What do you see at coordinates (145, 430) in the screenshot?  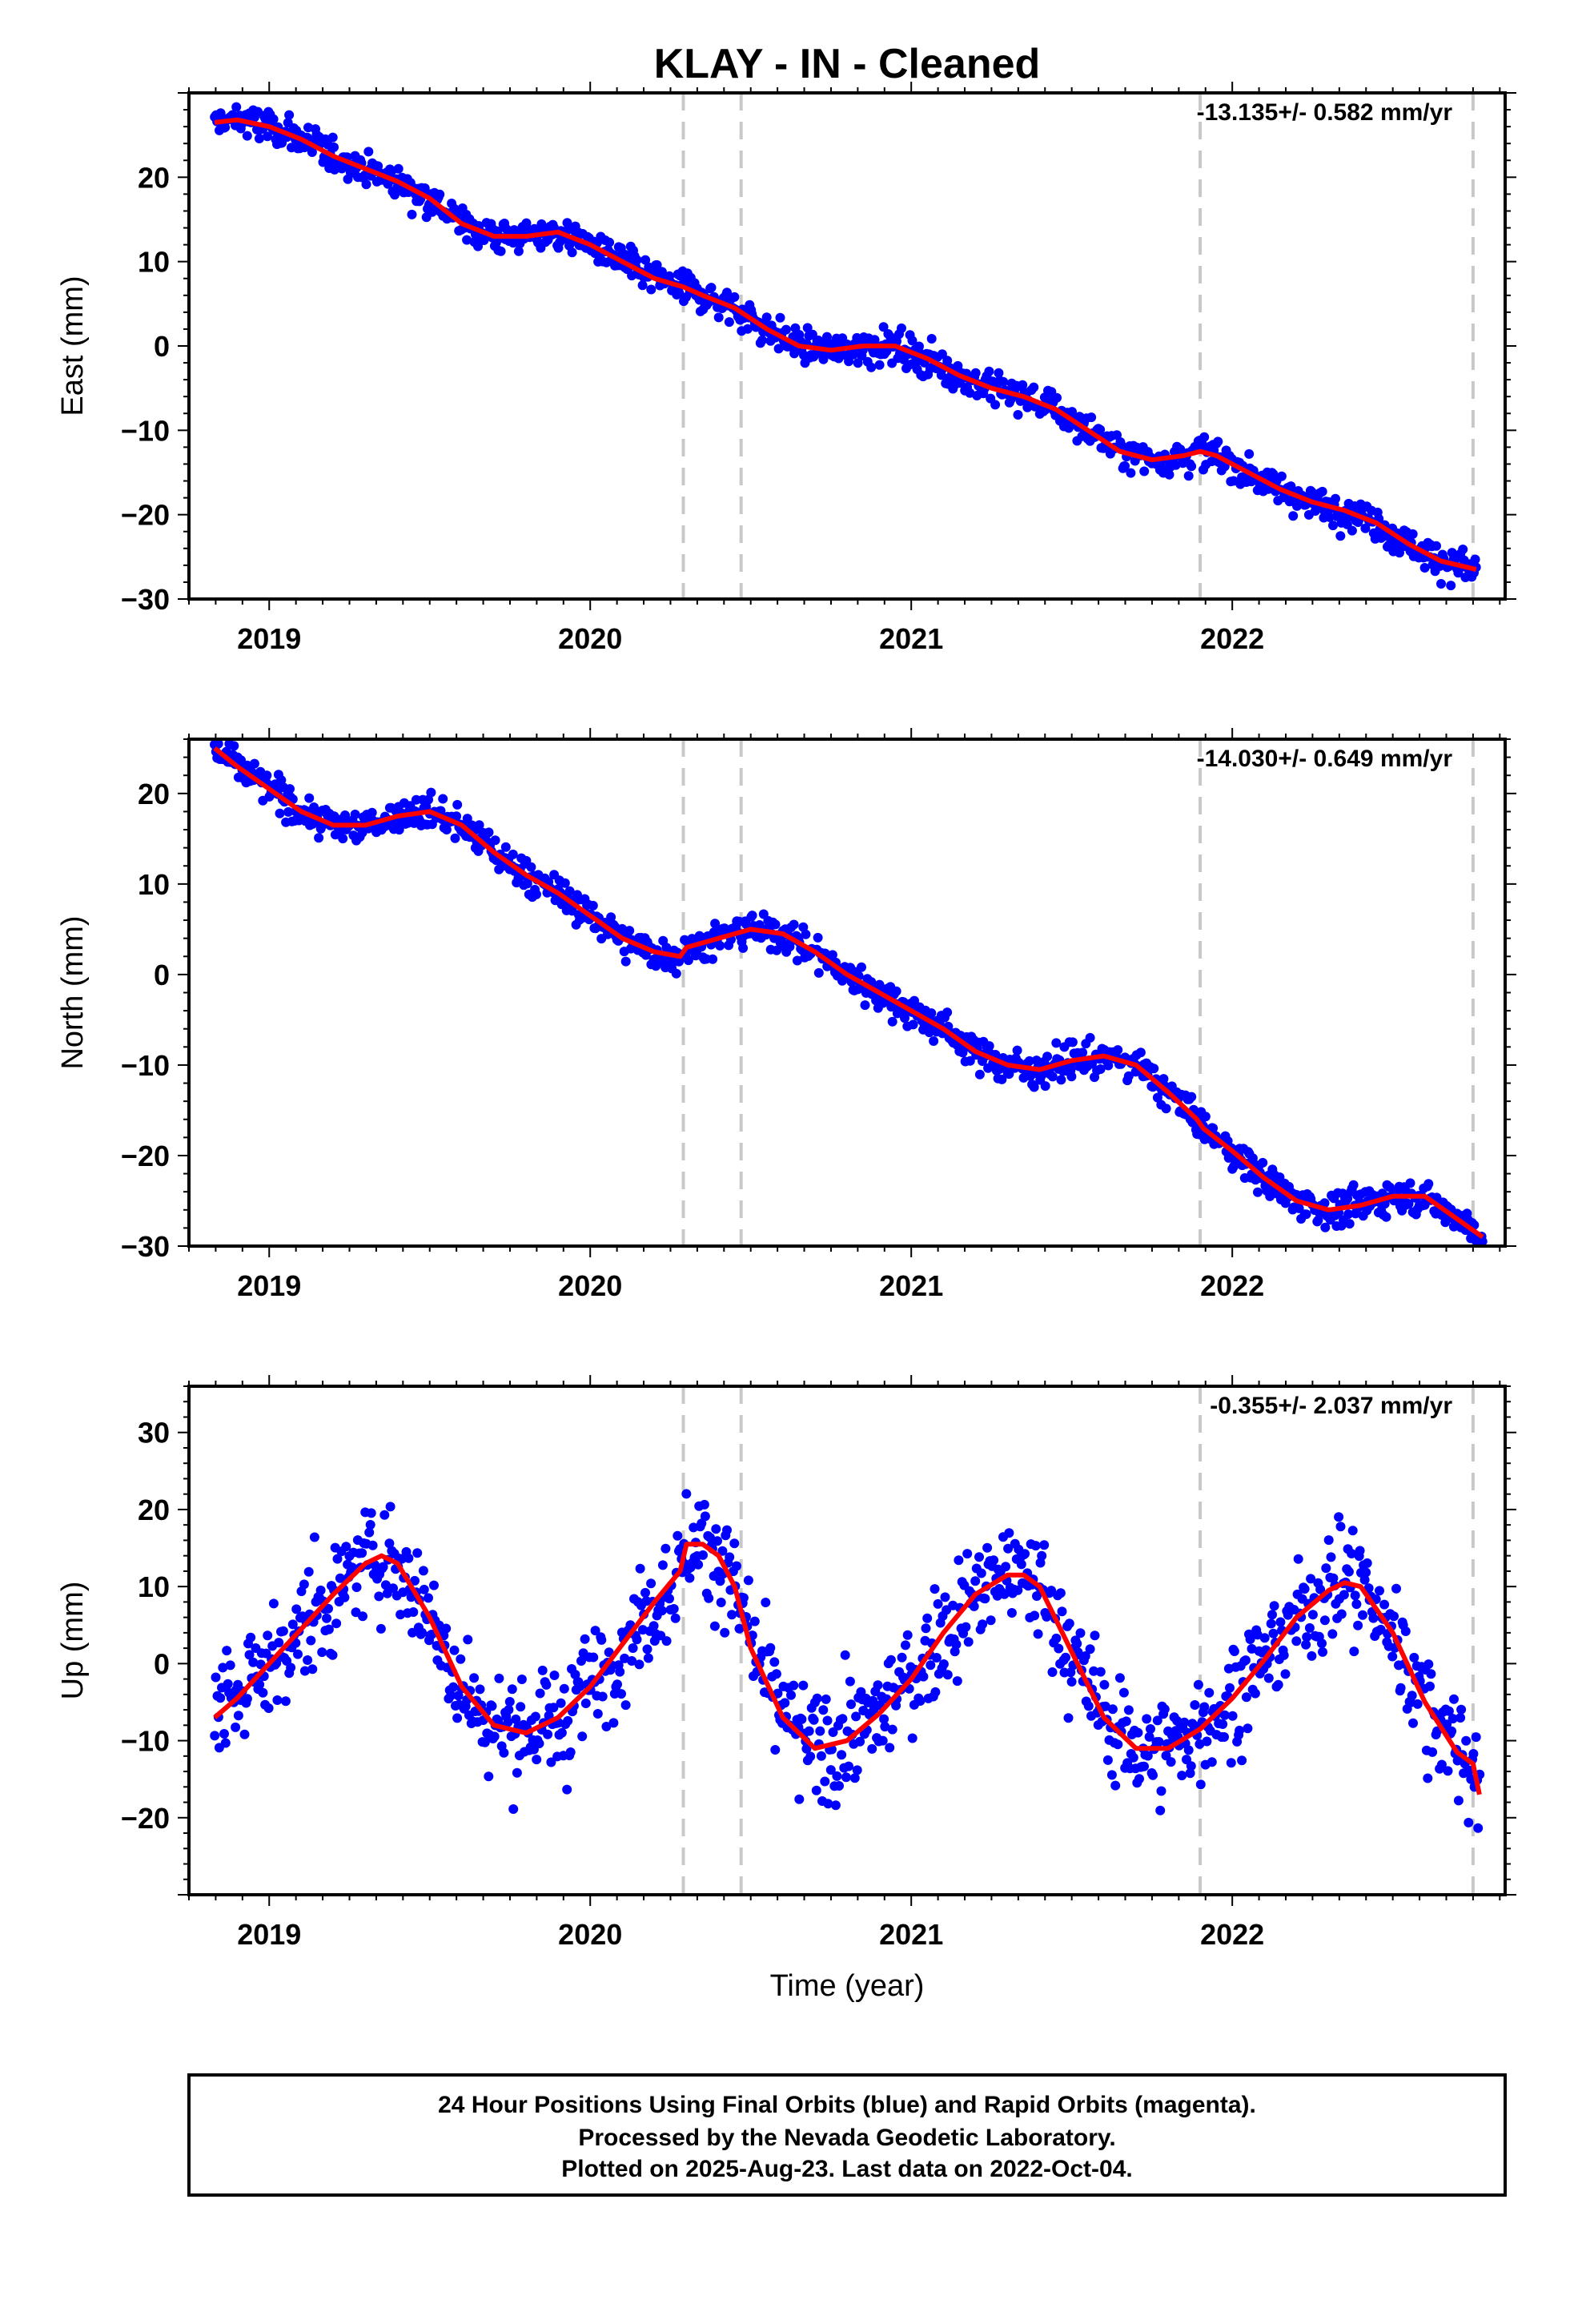 I see `y-tick-label: −10` at bounding box center [145, 430].